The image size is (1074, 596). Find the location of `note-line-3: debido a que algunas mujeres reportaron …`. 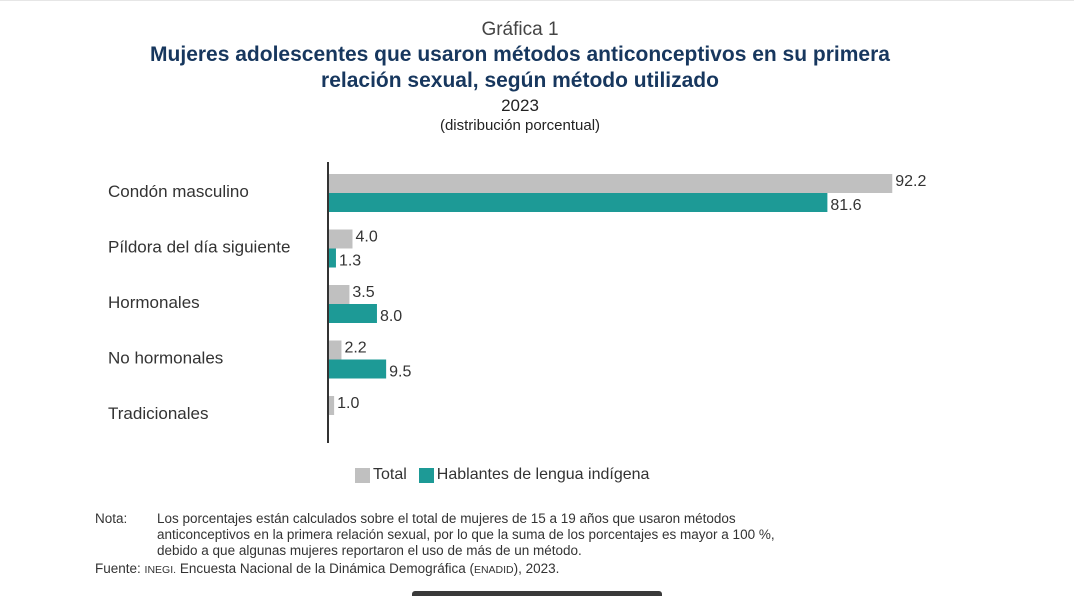

note-line-3: debido a que algunas mujeres reportaron … is located at coordinates (369, 550).